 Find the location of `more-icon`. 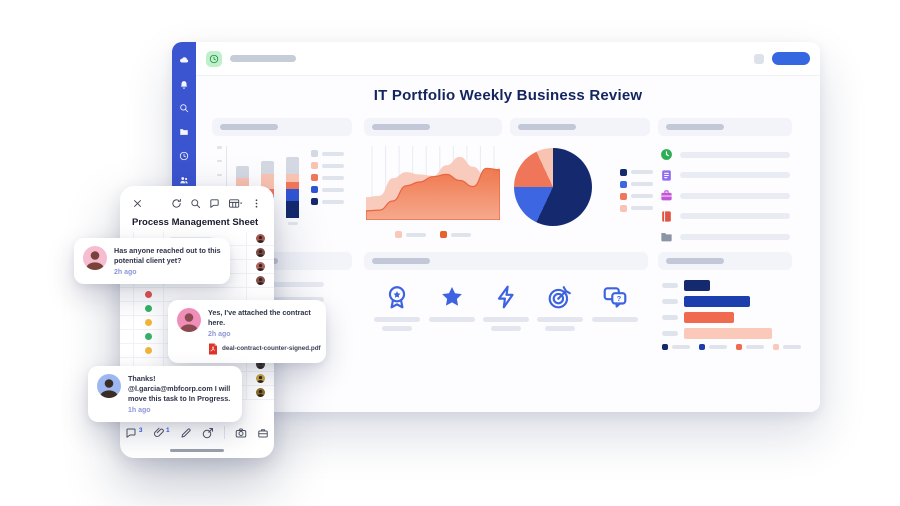

more-icon is located at coordinates (256, 203).